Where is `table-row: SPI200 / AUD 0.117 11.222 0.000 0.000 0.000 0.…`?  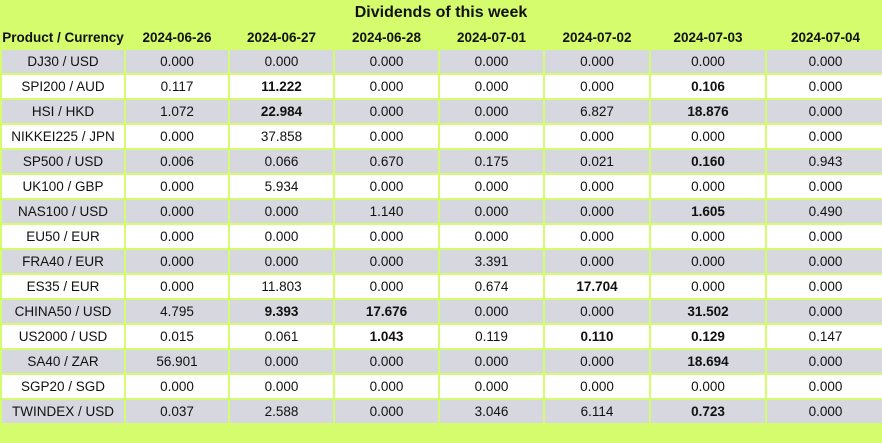
table-row: SPI200 / AUD 0.117 11.222 0.000 0.000 0.000 0.… is located at coordinates (442, 86).